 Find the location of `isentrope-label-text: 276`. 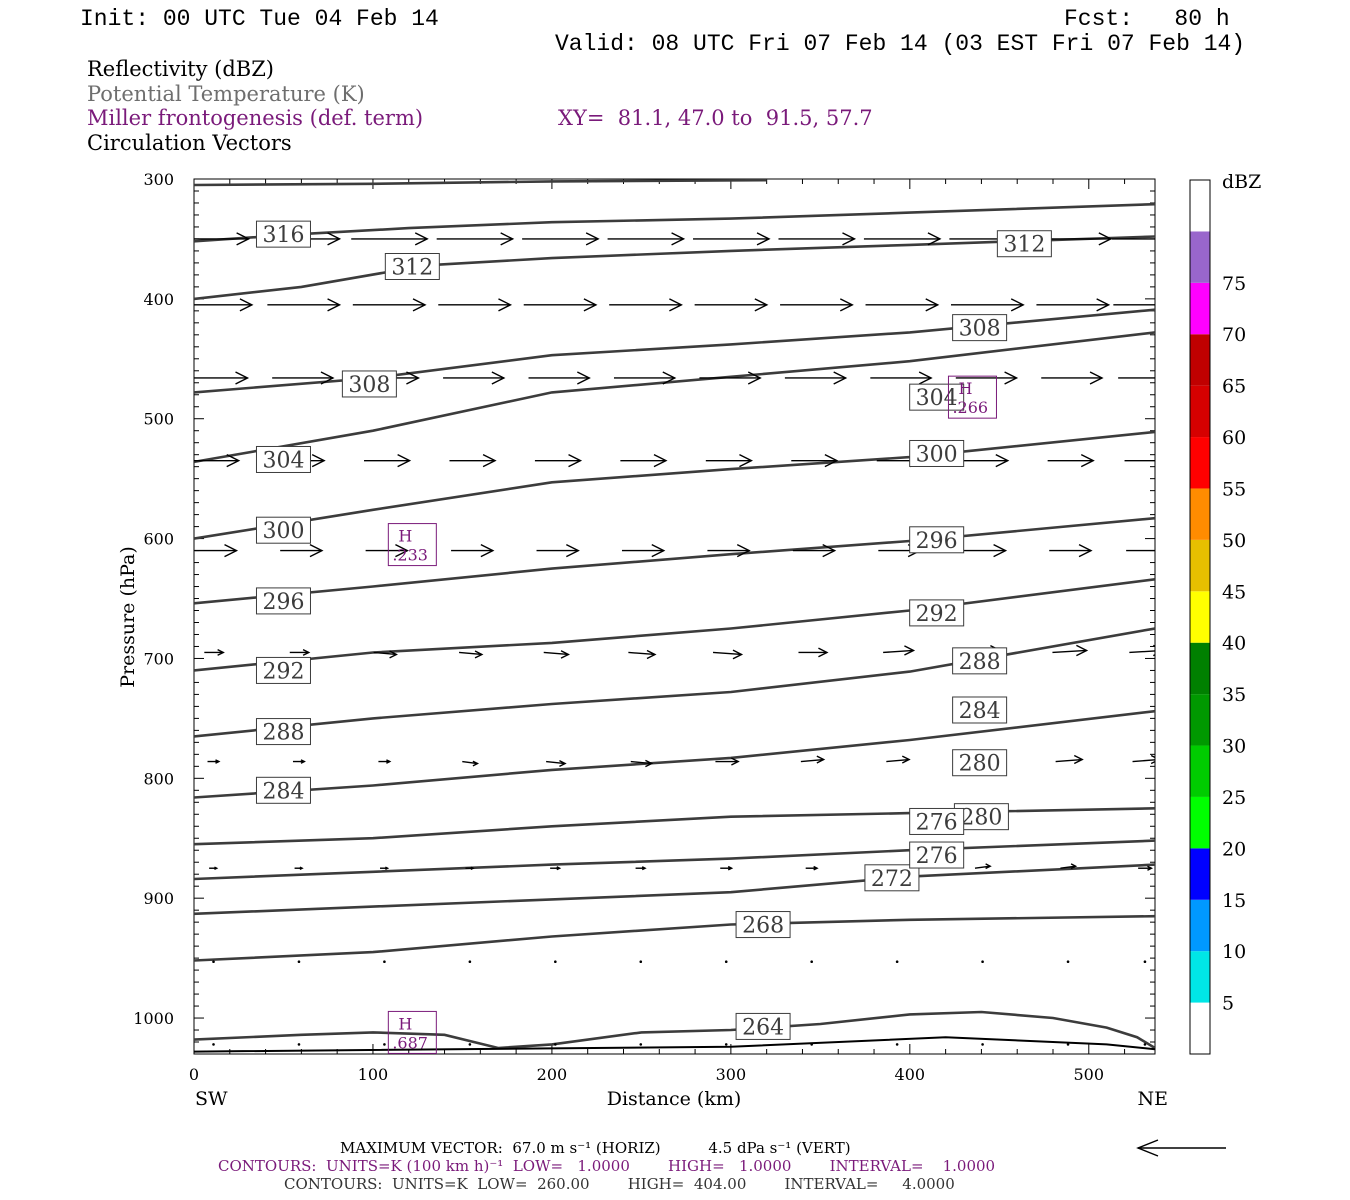

isentrope-label-text: 276 is located at coordinates (937, 856).